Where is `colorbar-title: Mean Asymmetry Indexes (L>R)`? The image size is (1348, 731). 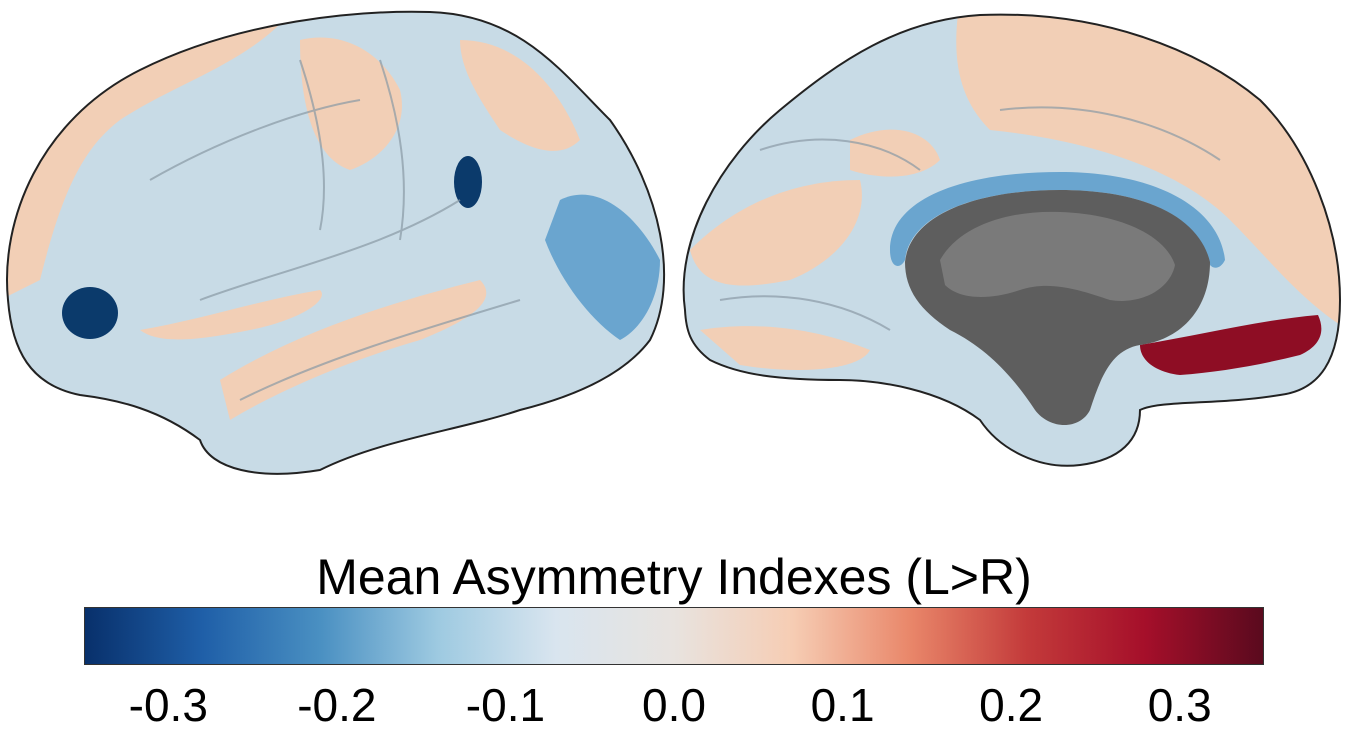
colorbar-title: Mean Asymmetry Indexes (L>R) is located at coordinates (674, 577).